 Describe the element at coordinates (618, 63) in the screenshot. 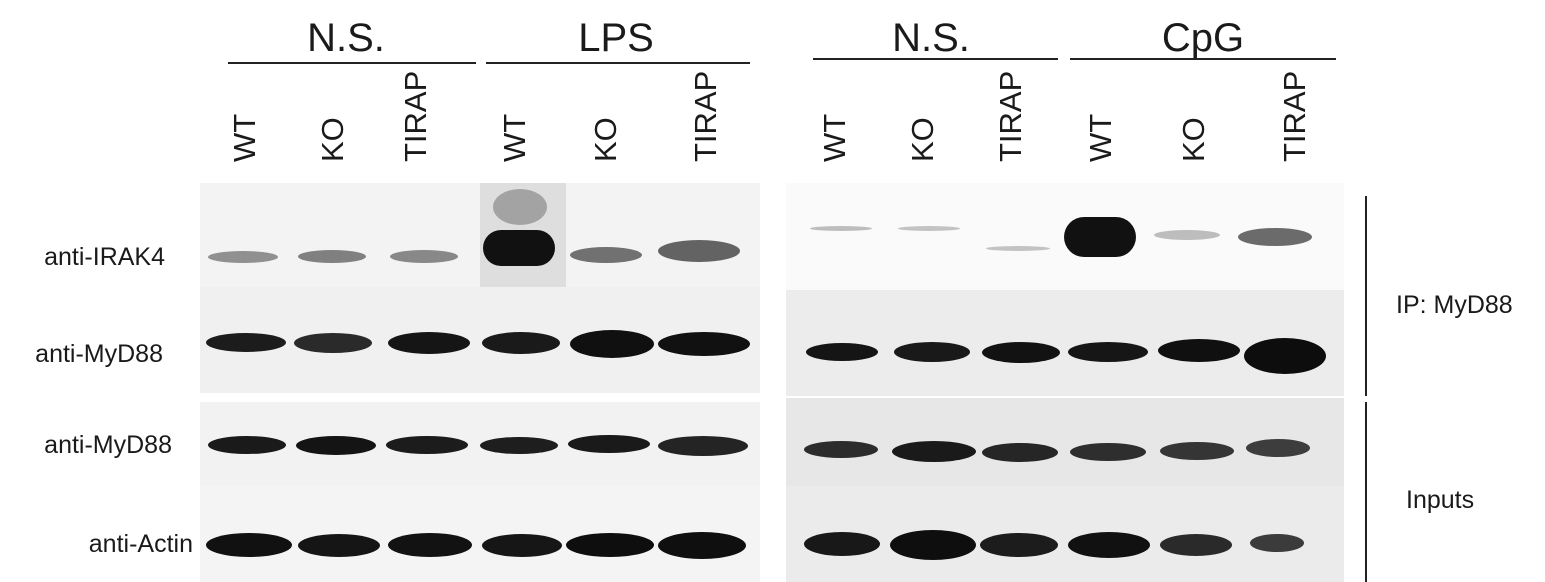

I see `group-line-lps` at that location.